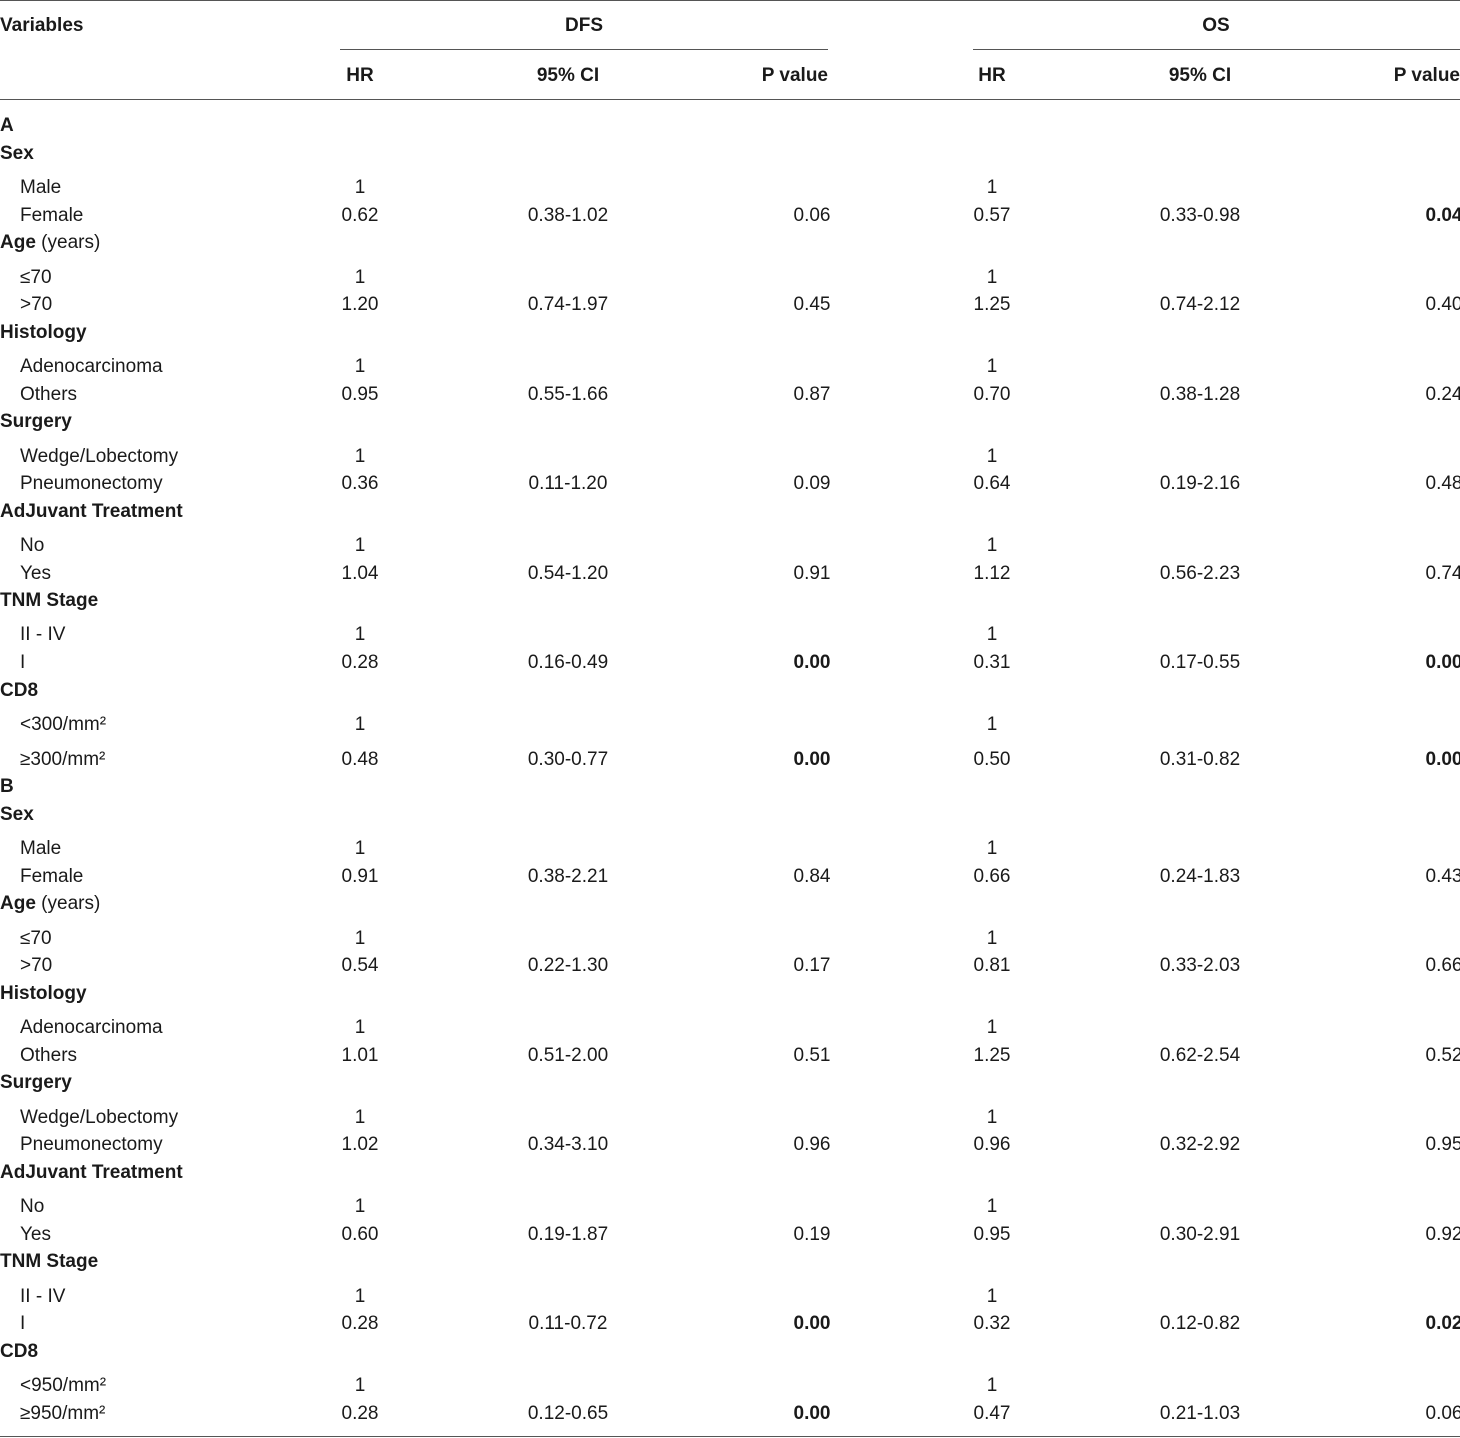  What do you see at coordinates (1200, 573) in the screenshot?
I see `os-ci-cell: 0.56-2.23` at bounding box center [1200, 573].